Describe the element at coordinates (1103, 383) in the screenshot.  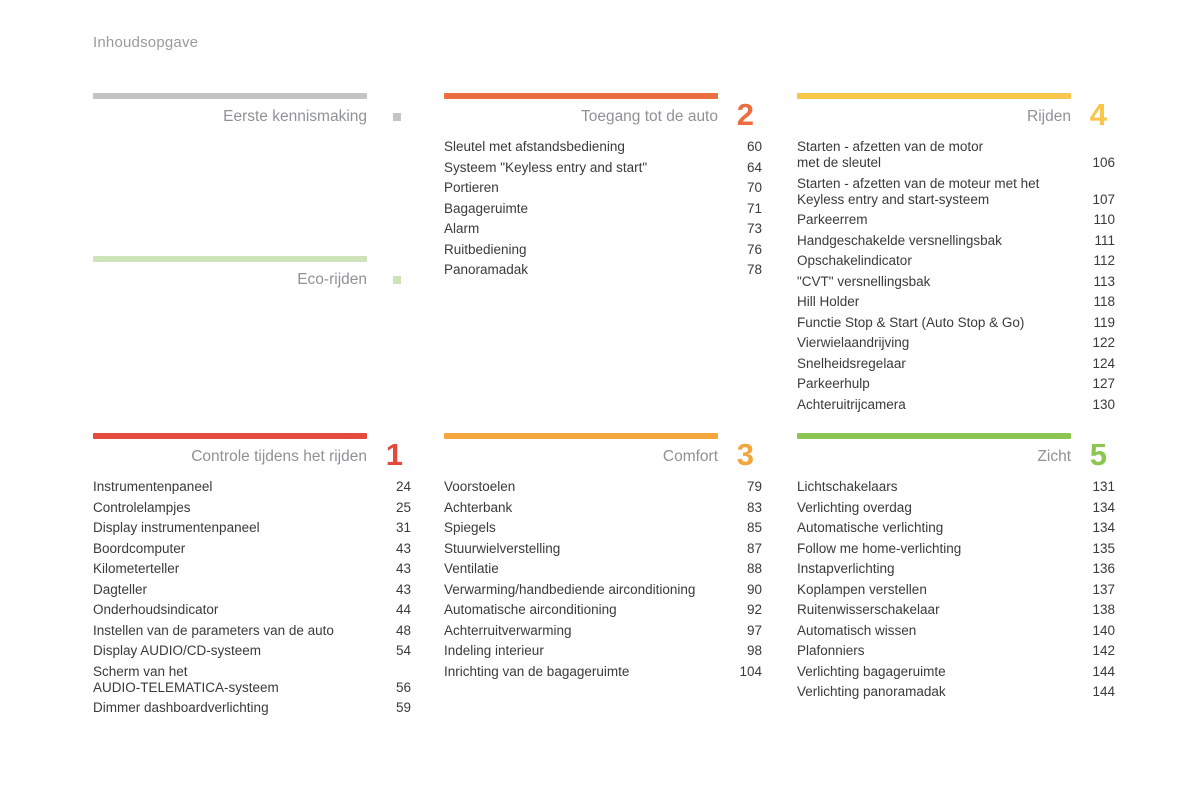
I see `toc-entry-page: 127` at that location.